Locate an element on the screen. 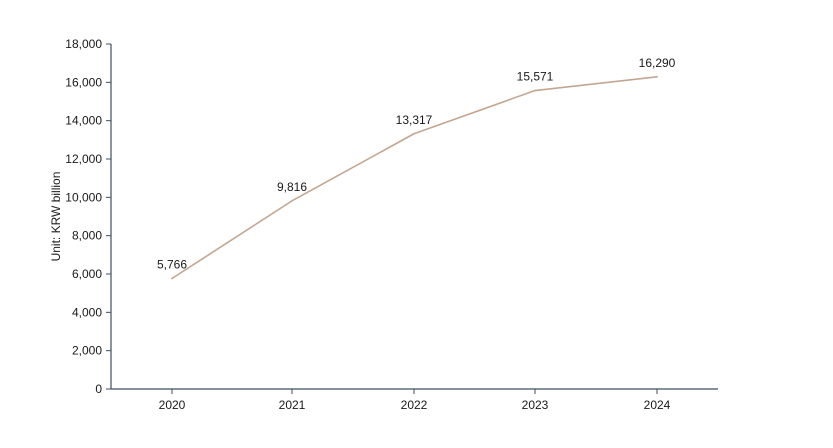 The width and height of the screenshot is (833, 448). y-tick-label: 4,000 is located at coordinates (87, 312).